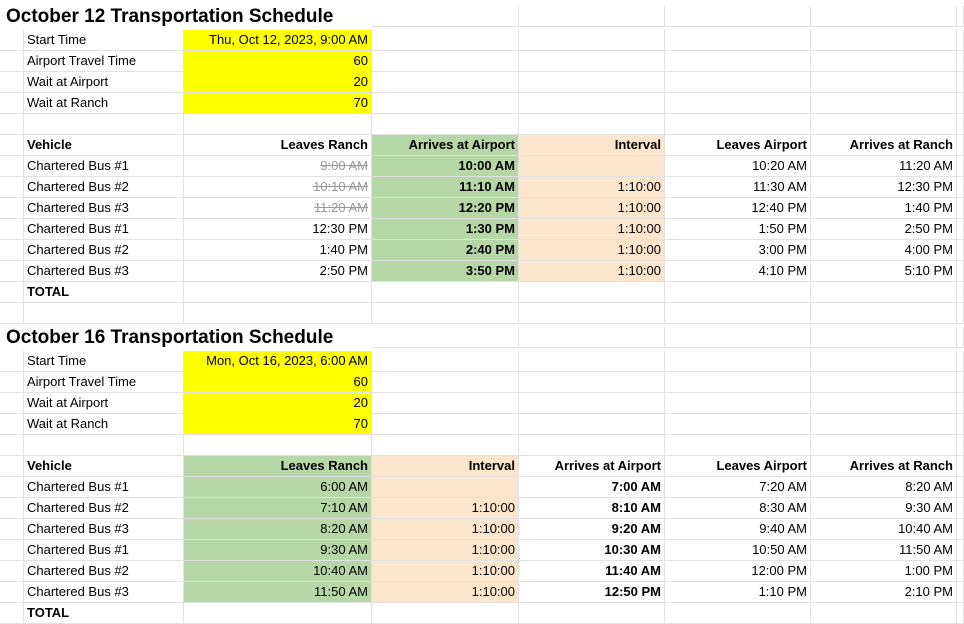 This screenshot has height=624, width=964. What do you see at coordinates (592, 145) in the screenshot?
I see `column-header-interval: Interval` at bounding box center [592, 145].